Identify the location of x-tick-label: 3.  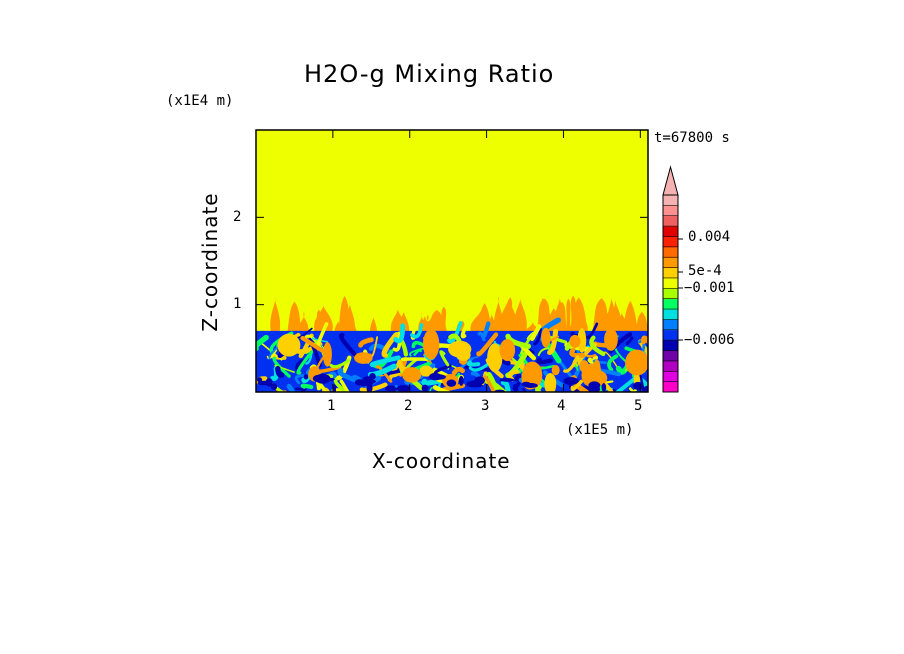
(485, 406).